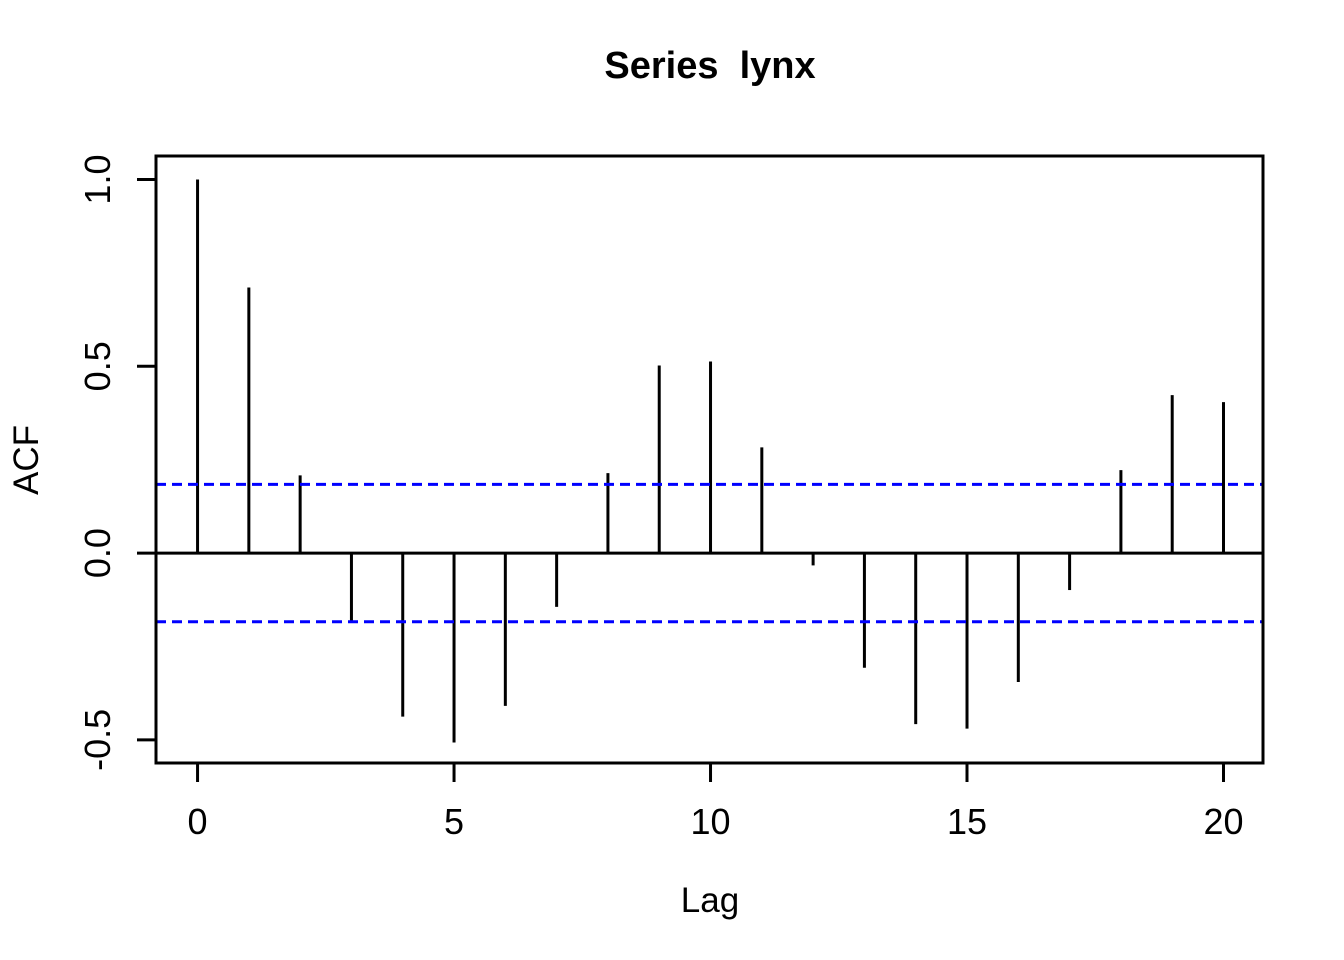 The width and height of the screenshot is (1344, 960). I want to click on x-tick-label: 10, so click(711, 821).